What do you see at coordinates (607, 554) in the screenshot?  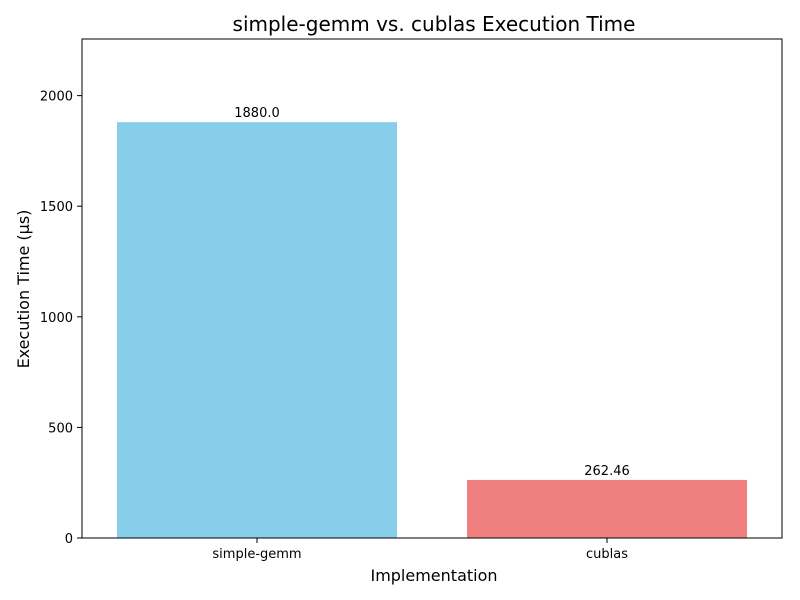 I see `x-tick-label: cublas` at bounding box center [607, 554].